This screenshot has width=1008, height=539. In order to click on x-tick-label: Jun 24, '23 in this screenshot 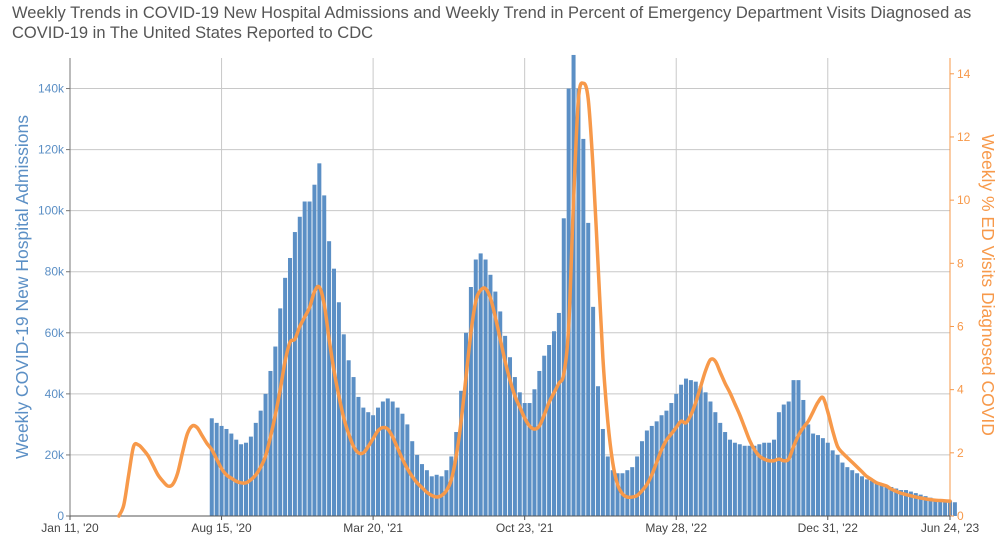, I will do `click(950, 528)`.